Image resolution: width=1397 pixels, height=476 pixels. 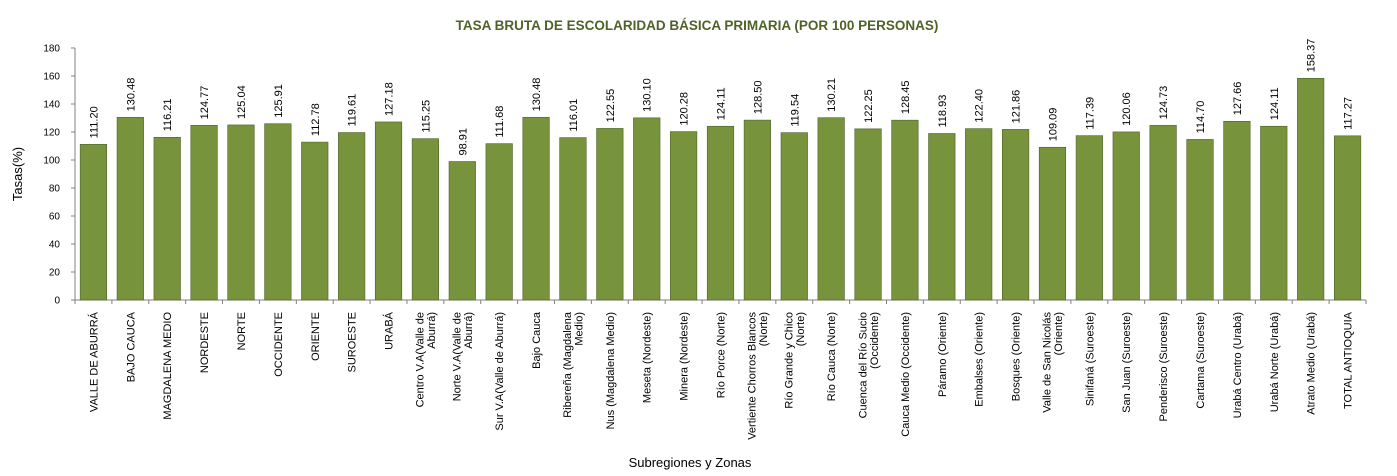 I want to click on x-tick-label: OCCIDENTE, so click(x=279, y=344).